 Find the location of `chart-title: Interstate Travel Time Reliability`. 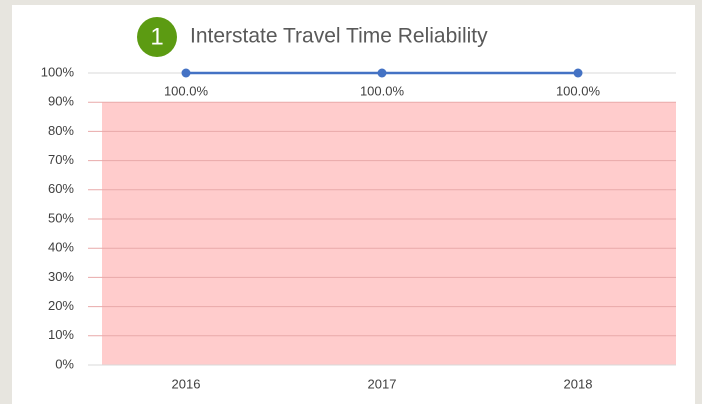

chart-title: Interstate Travel Time Reliability is located at coordinates (339, 36).